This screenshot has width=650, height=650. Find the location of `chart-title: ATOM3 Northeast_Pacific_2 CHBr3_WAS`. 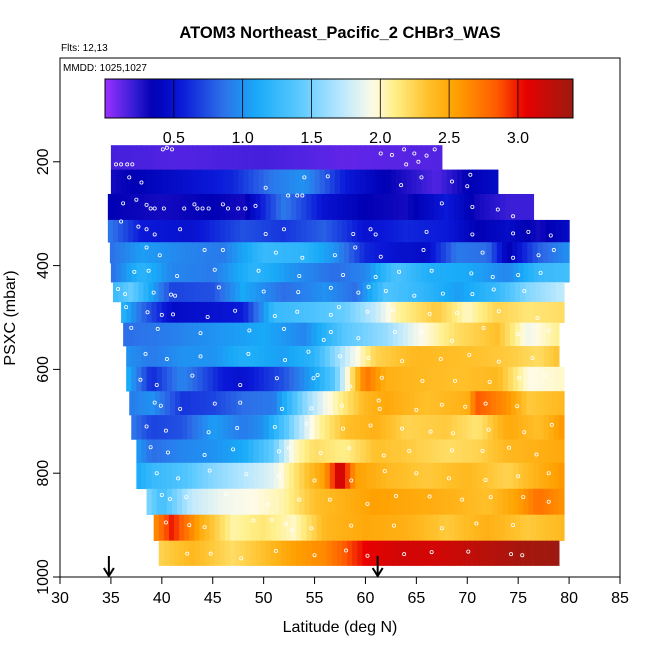

chart-title: ATOM3 Northeast_Pacific_2 CHBr3_WAS is located at coordinates (339, 33).